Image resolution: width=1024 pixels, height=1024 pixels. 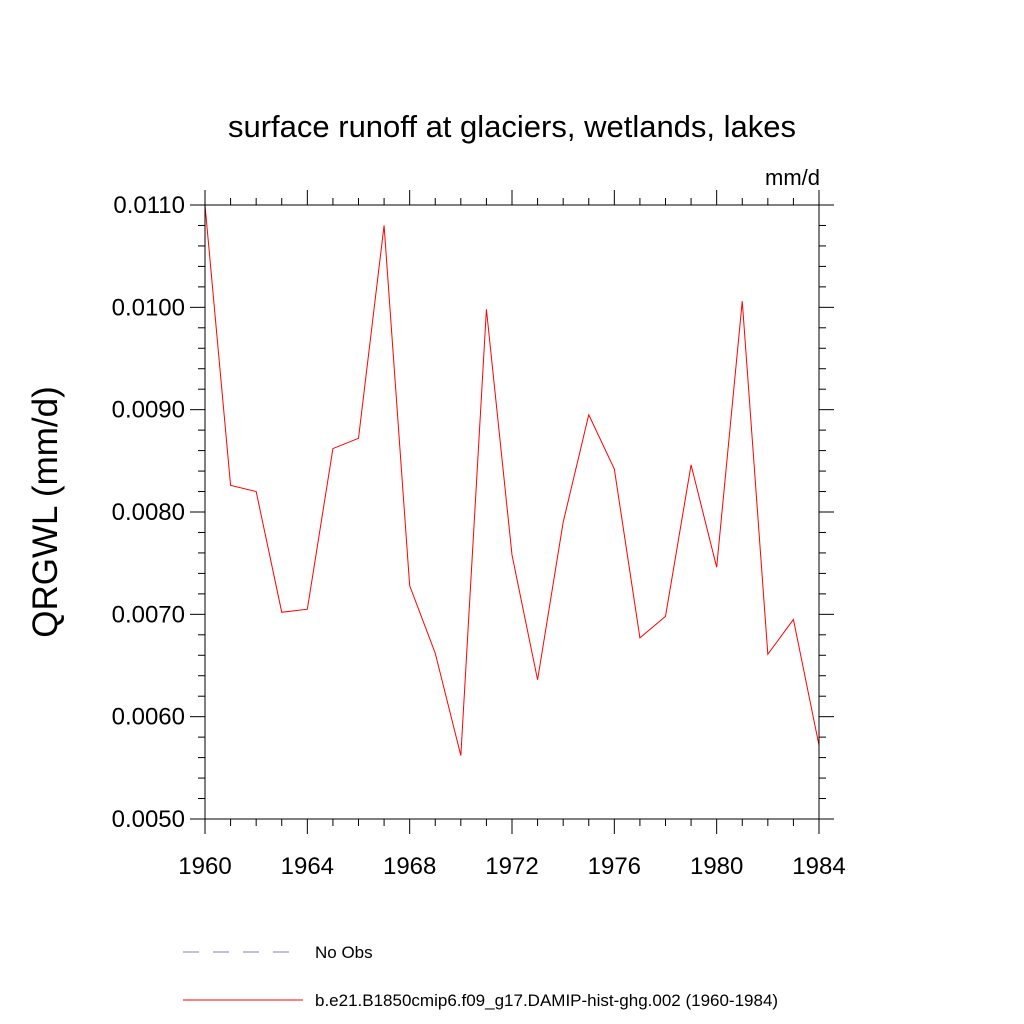 I want to click on y-tick-label: 0.0100, so click(x=148, y=307).